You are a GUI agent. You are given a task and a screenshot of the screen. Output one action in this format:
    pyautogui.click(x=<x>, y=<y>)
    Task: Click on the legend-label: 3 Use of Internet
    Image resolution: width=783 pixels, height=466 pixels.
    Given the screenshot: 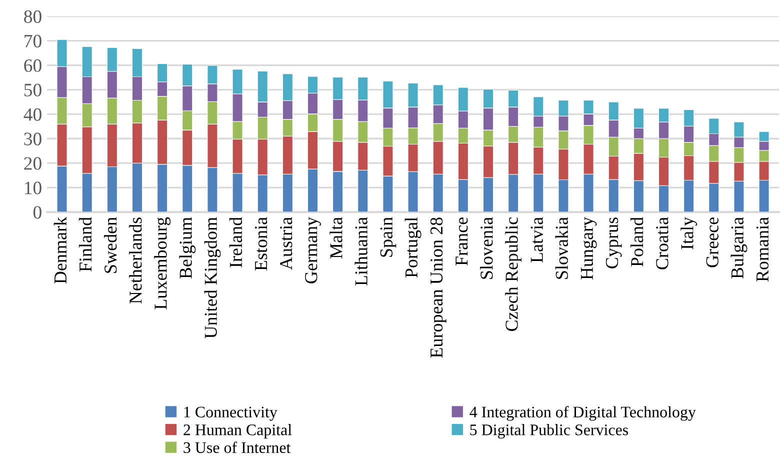 What is the action you would take?
    pyautogui.click(x=237, y=448)
    